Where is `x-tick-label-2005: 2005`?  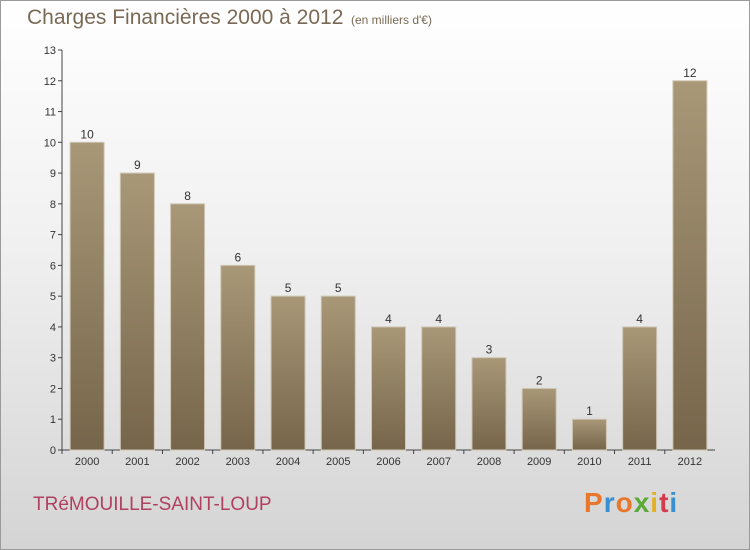 x-tick-label-2005: 2005 is located at coordinates (338, 462).